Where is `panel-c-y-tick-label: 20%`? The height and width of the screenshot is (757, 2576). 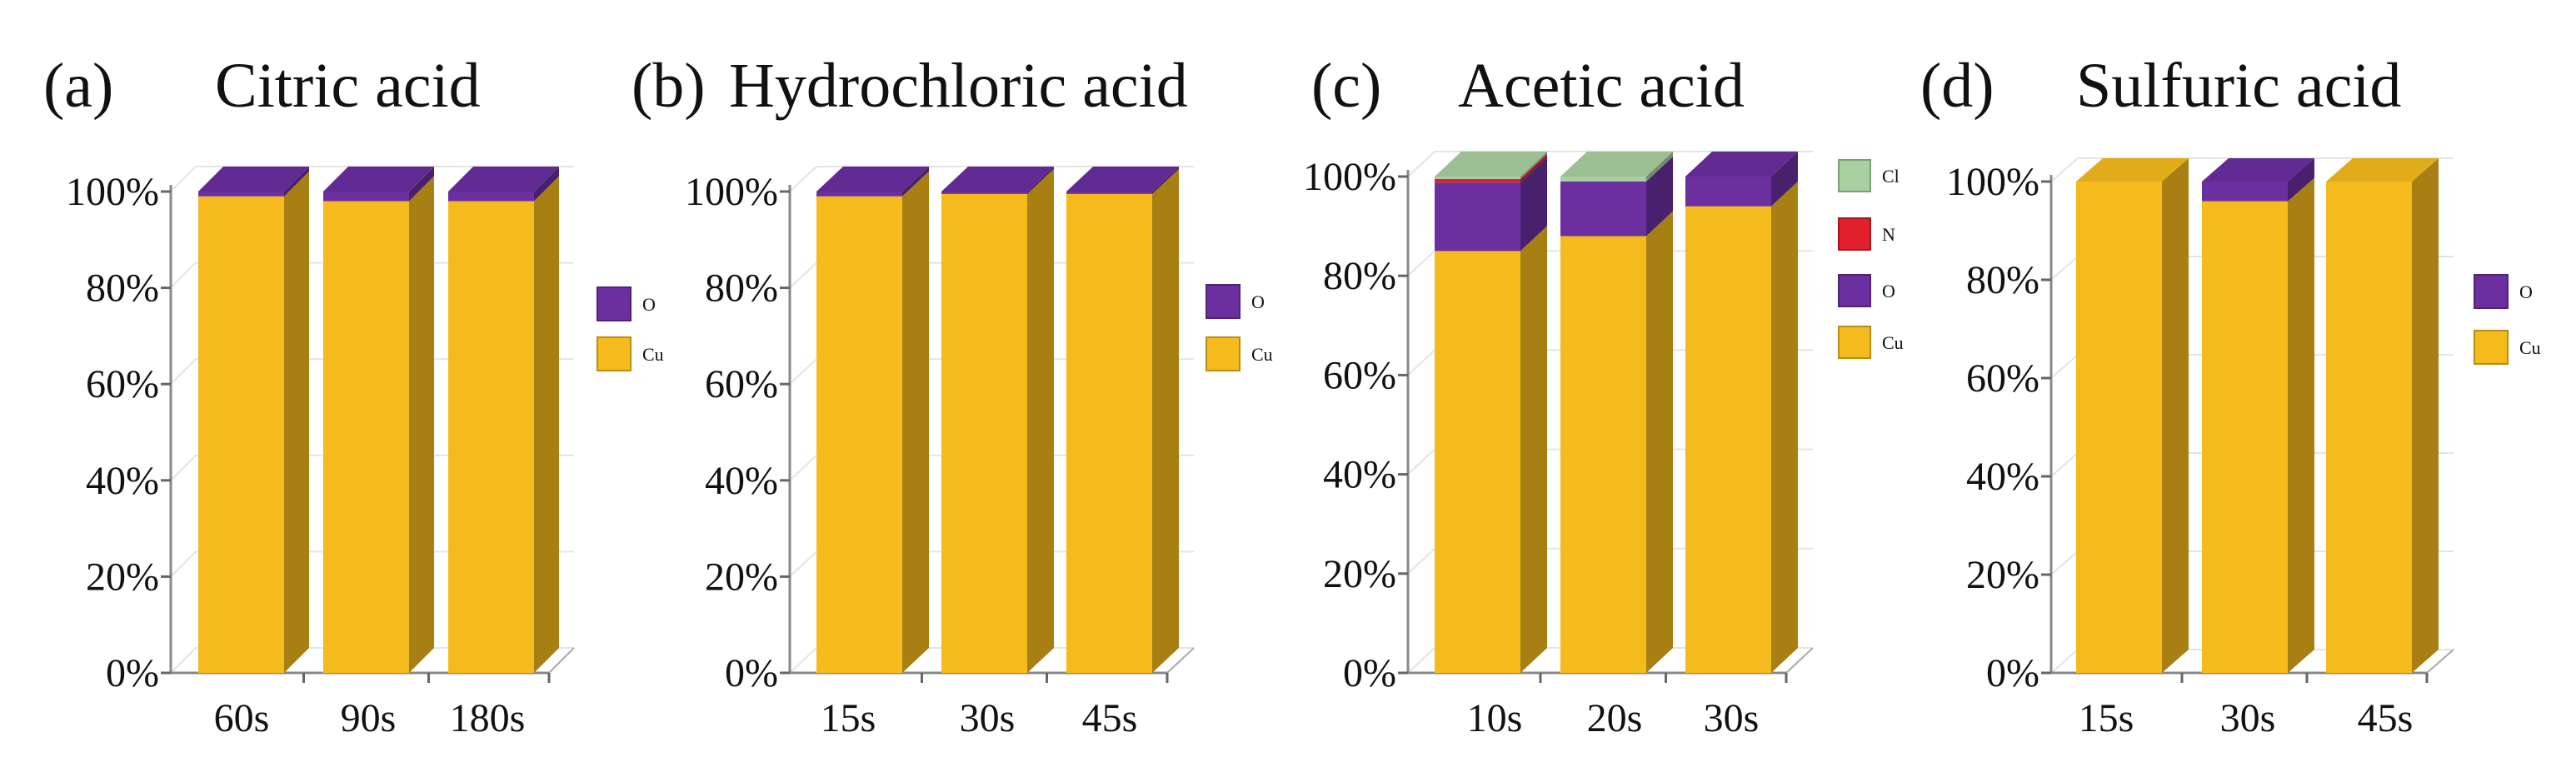 panel-c-y-tick-label: 20% is located at coordinates (1359, 574).